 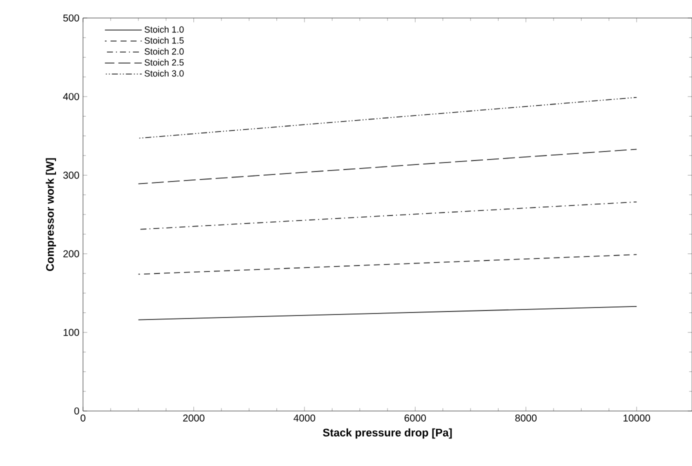 I want to click on x-tick-label: 4000, so click(x=305, y=418).